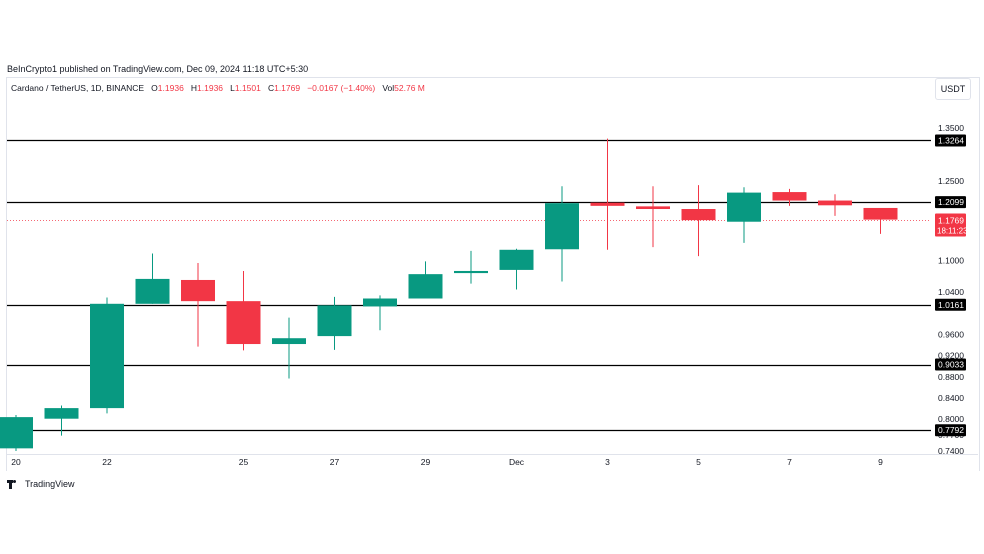  What do you see at coordinates (50, 484) in the screenshot?
I see `footer-brand: TradingView` at bounding box center [50, 484].